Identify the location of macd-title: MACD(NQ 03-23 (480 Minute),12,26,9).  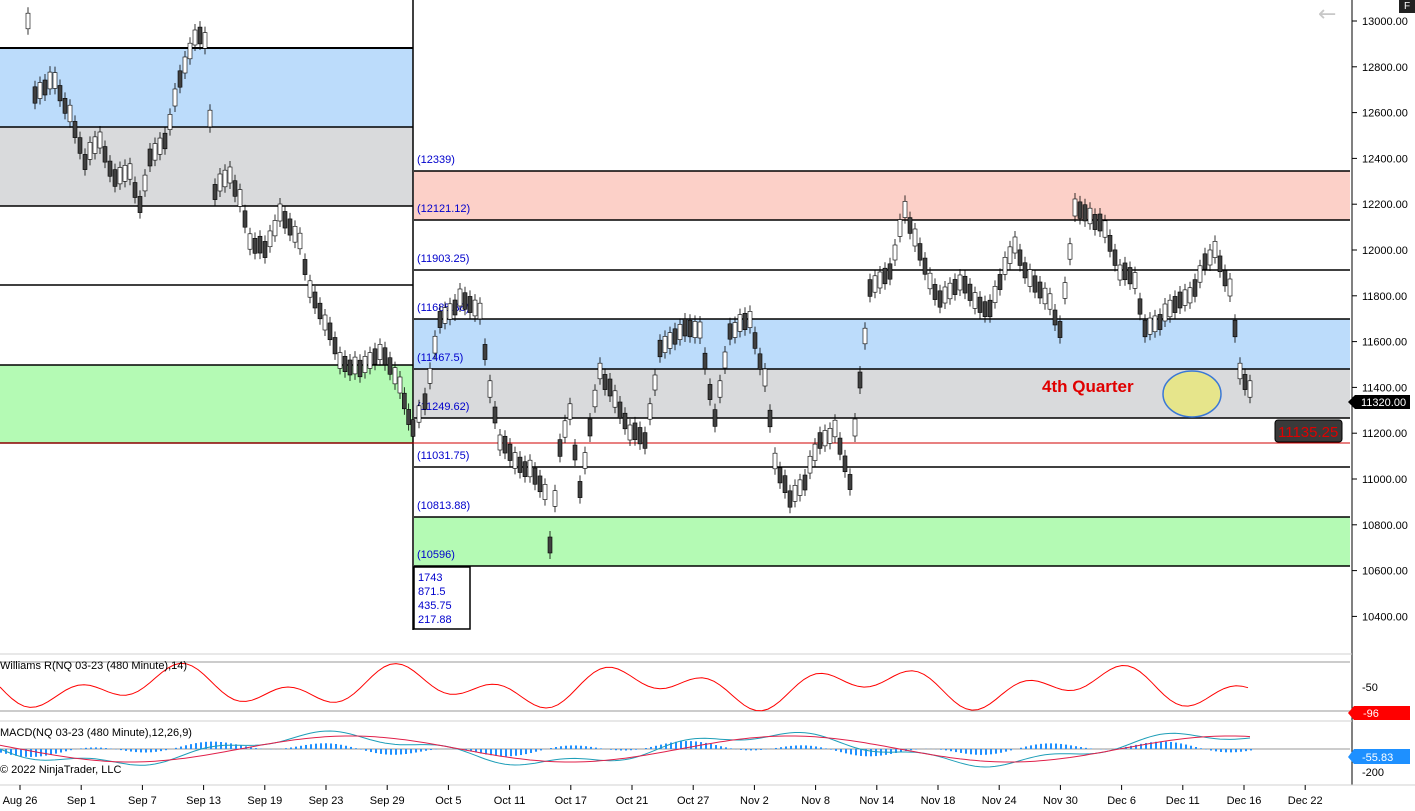
(96, 733).